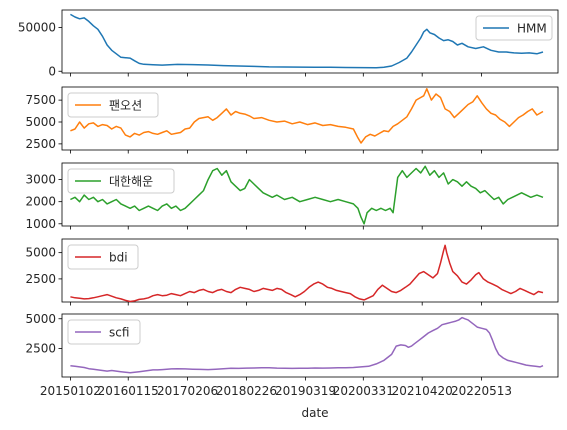 This screenshot has height=430, width=567. What do you see at coordinates (187, 391) in the screenshot?
I see `x-tick-label: 20170206` at bounding box center [187, 391].